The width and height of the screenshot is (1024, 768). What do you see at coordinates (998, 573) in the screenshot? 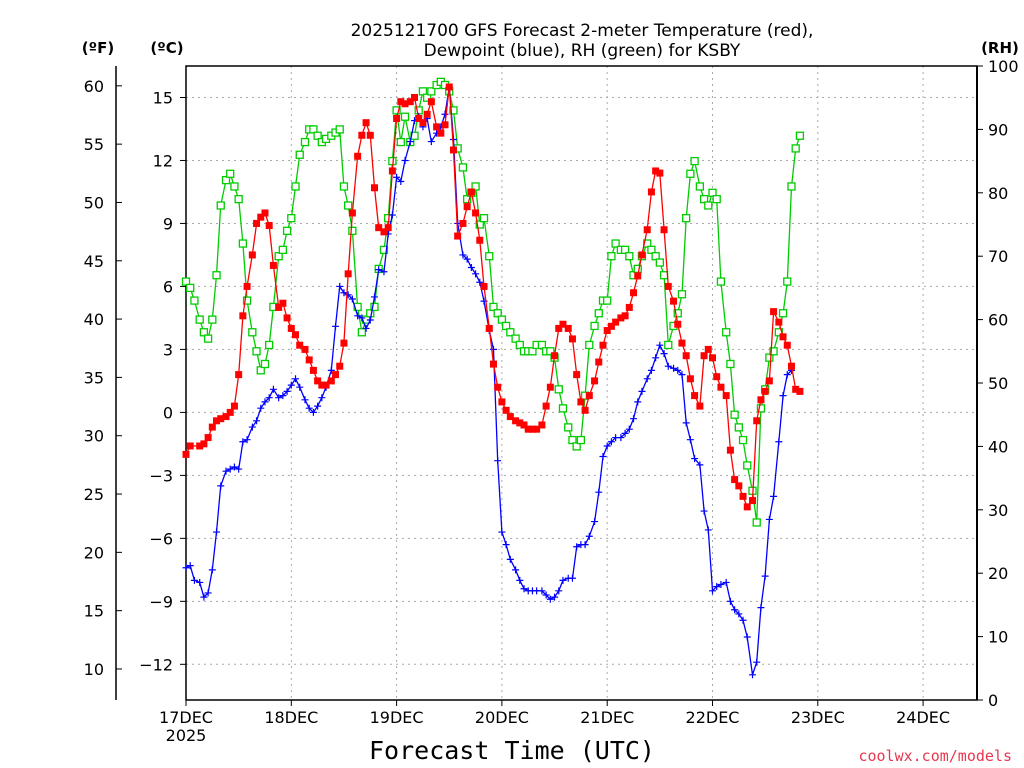
I see `rh-tick-label: 20` at bounding box center [998, 573].